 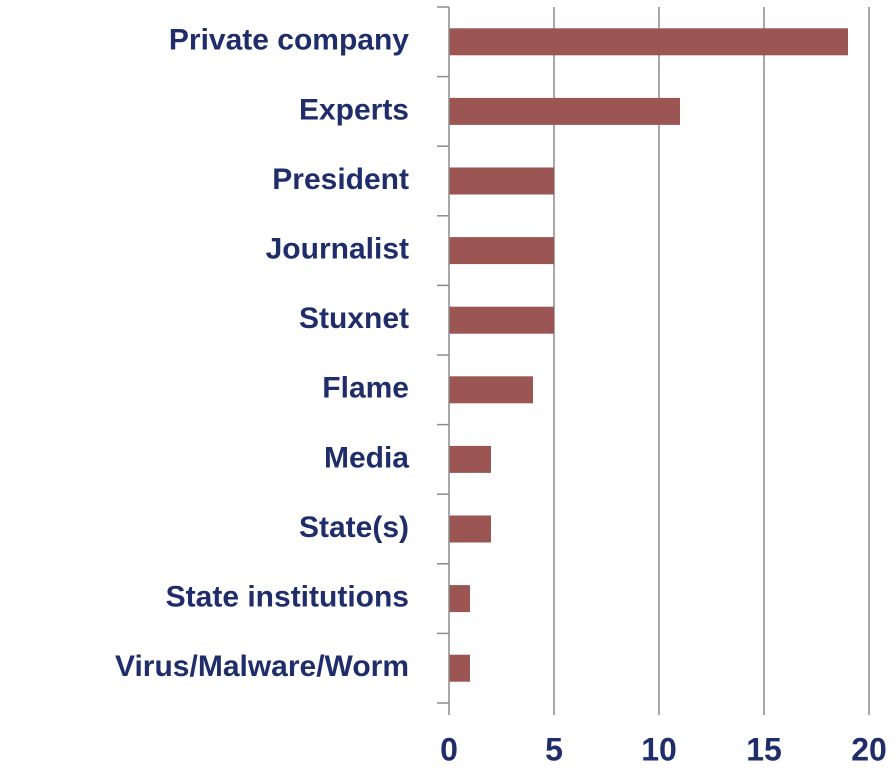 What do you see at coordinates (501, 251) in the screenshot?
I see `bar-journalist` at bounding box center [501, 251].